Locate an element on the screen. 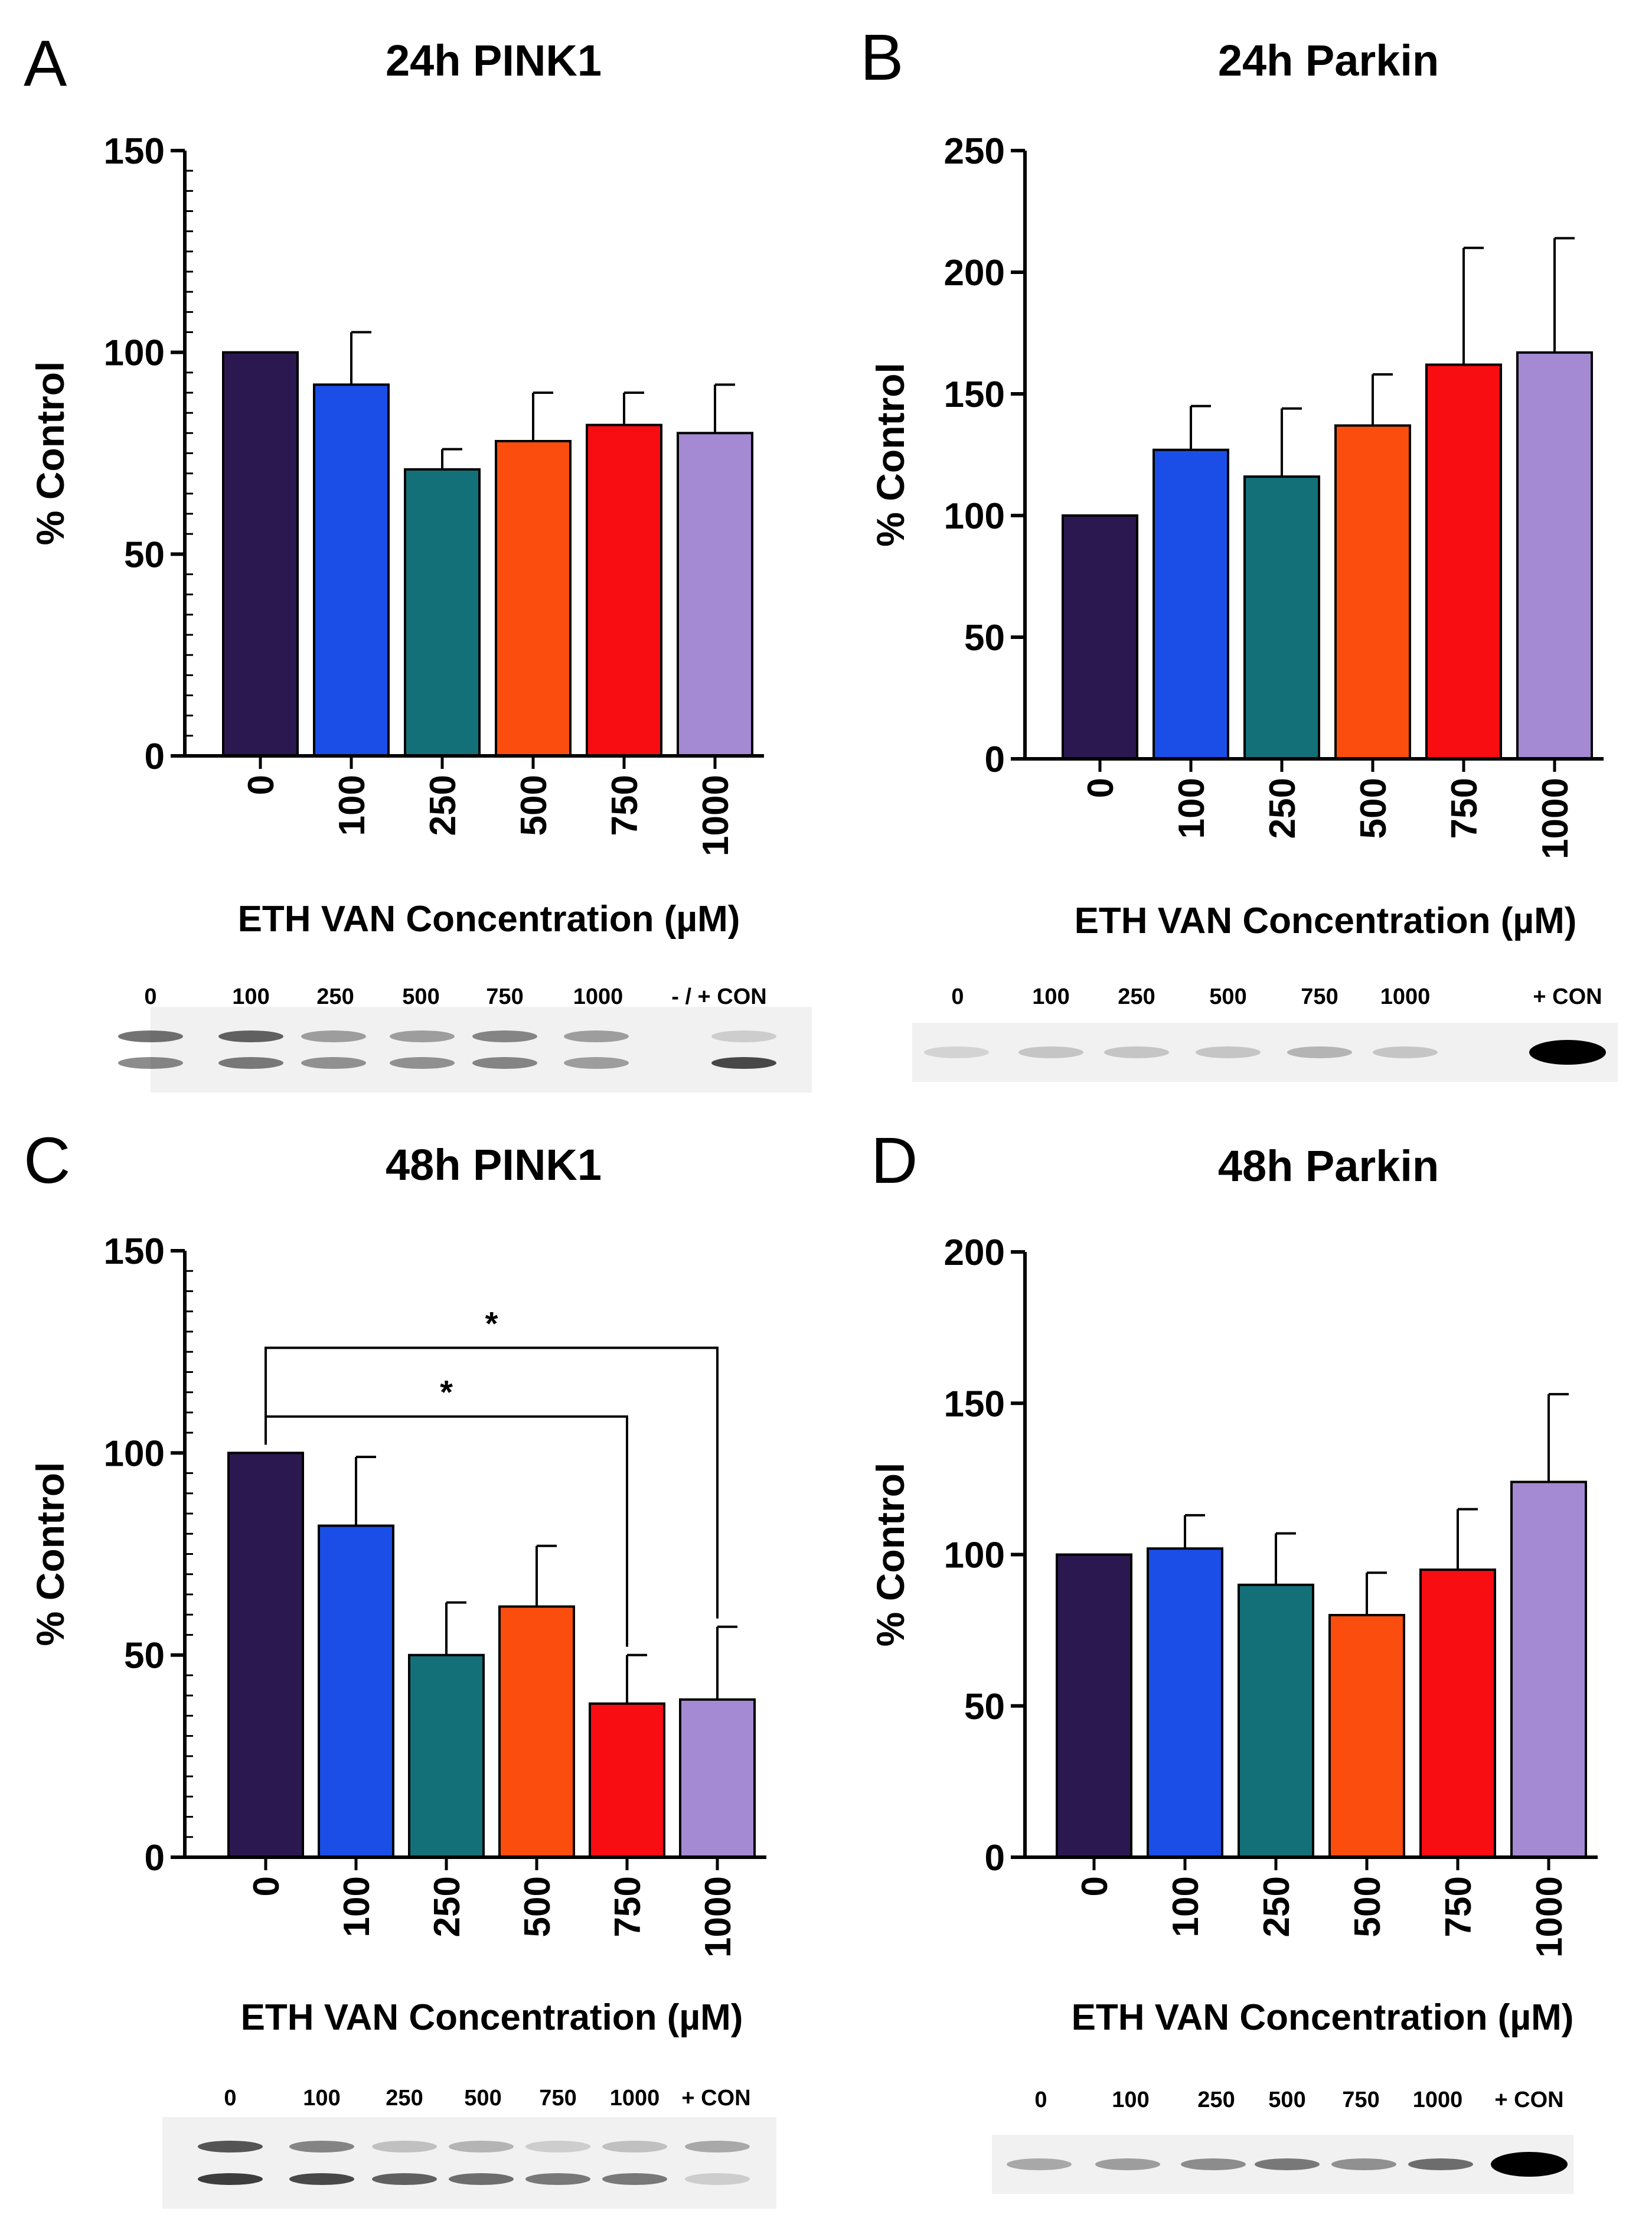  panel-letter: B is located at coordinates (881, 58).